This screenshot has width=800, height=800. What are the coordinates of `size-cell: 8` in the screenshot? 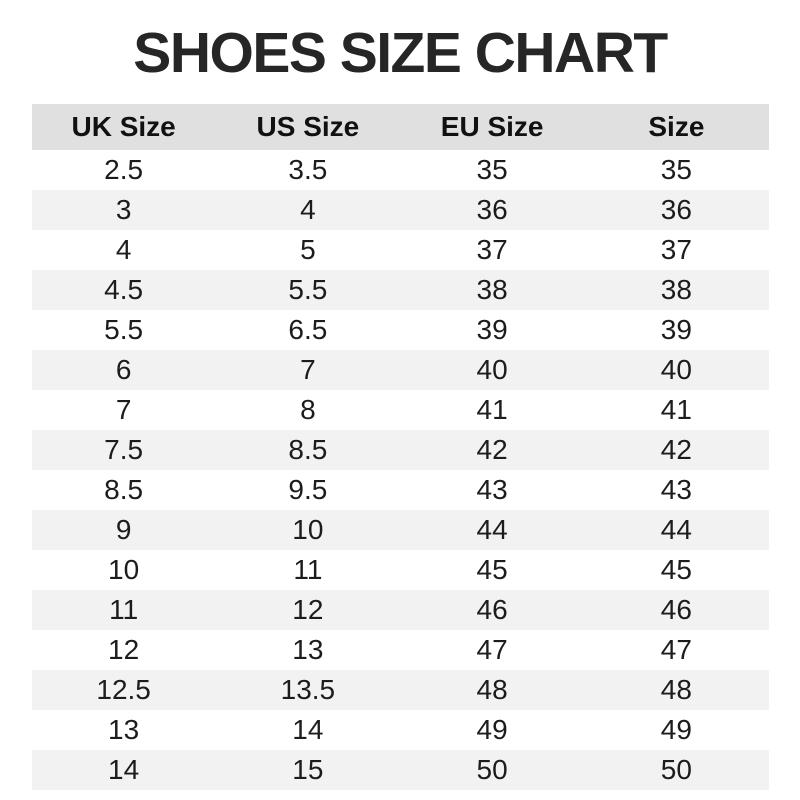 It's located at (308, 409).